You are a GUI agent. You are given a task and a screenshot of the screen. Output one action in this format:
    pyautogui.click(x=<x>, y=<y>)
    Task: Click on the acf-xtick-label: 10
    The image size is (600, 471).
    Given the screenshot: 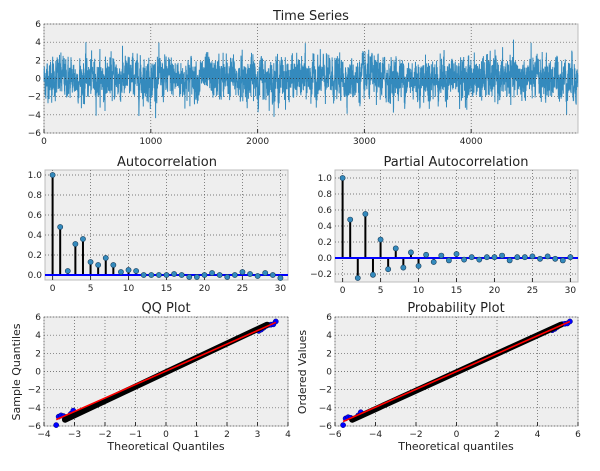 What is the action you would take?
    pyautogui.click(x=129, y=289)
    